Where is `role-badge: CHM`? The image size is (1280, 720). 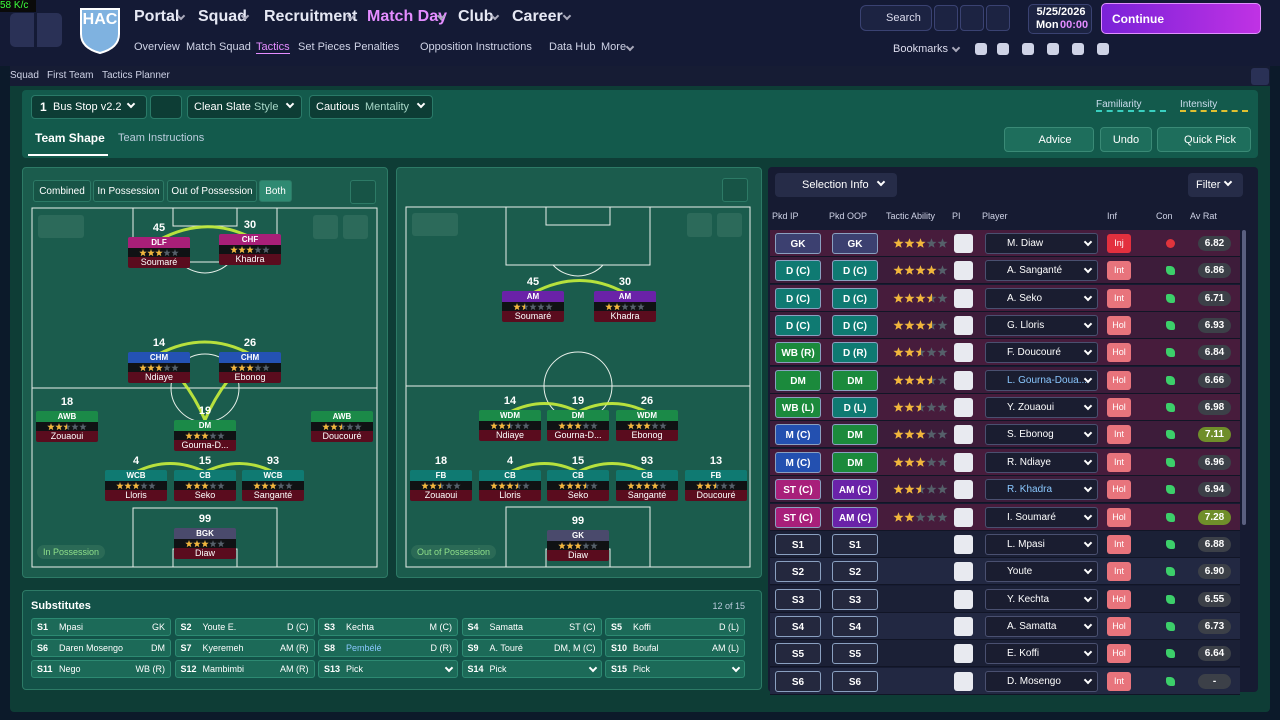 role-badge: CHM is located at coordinates (250, 357).